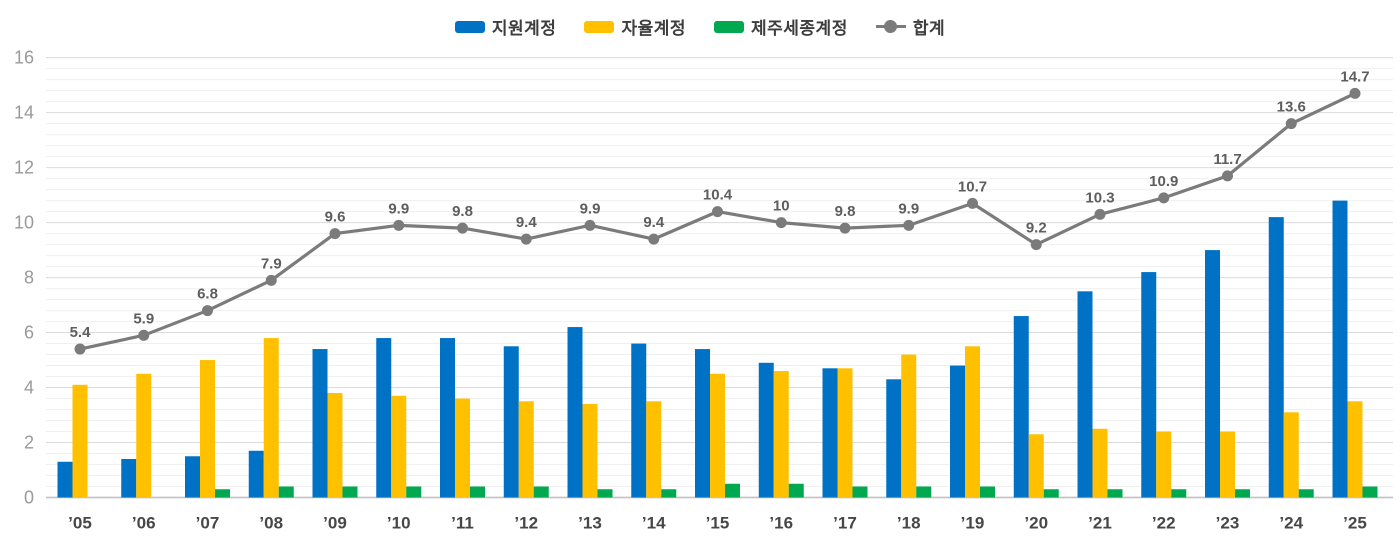 Image resolution: width=1400 pixels, height=541 pixels. Describe the element at coordinates (1355, 523) in the screenshot. I see `x-axis-label-25: ’25` at that location.